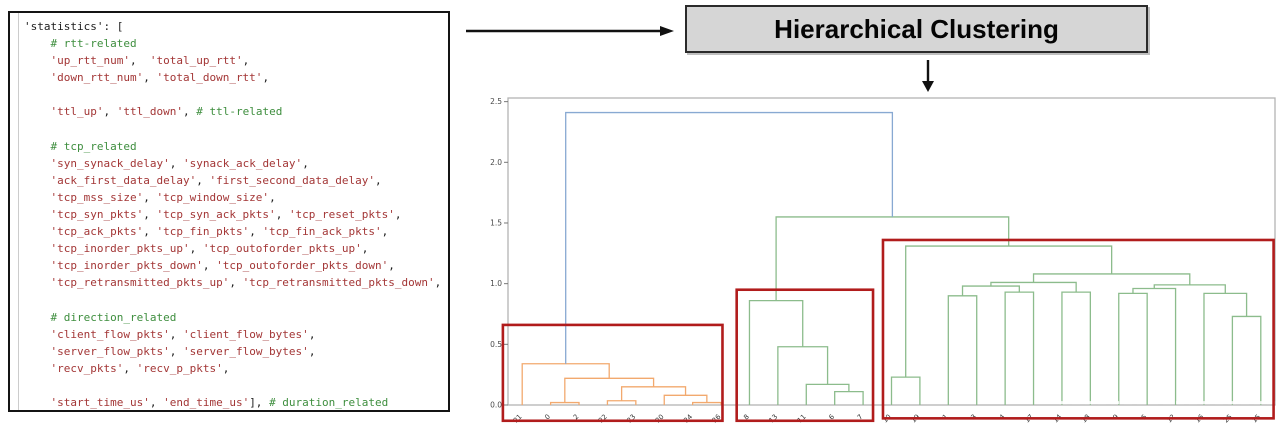  Describe the element at coordinates (282, 249) in the screenshot. I see `code-string: 'tcp_outoforder_pkts_up'` at that location.